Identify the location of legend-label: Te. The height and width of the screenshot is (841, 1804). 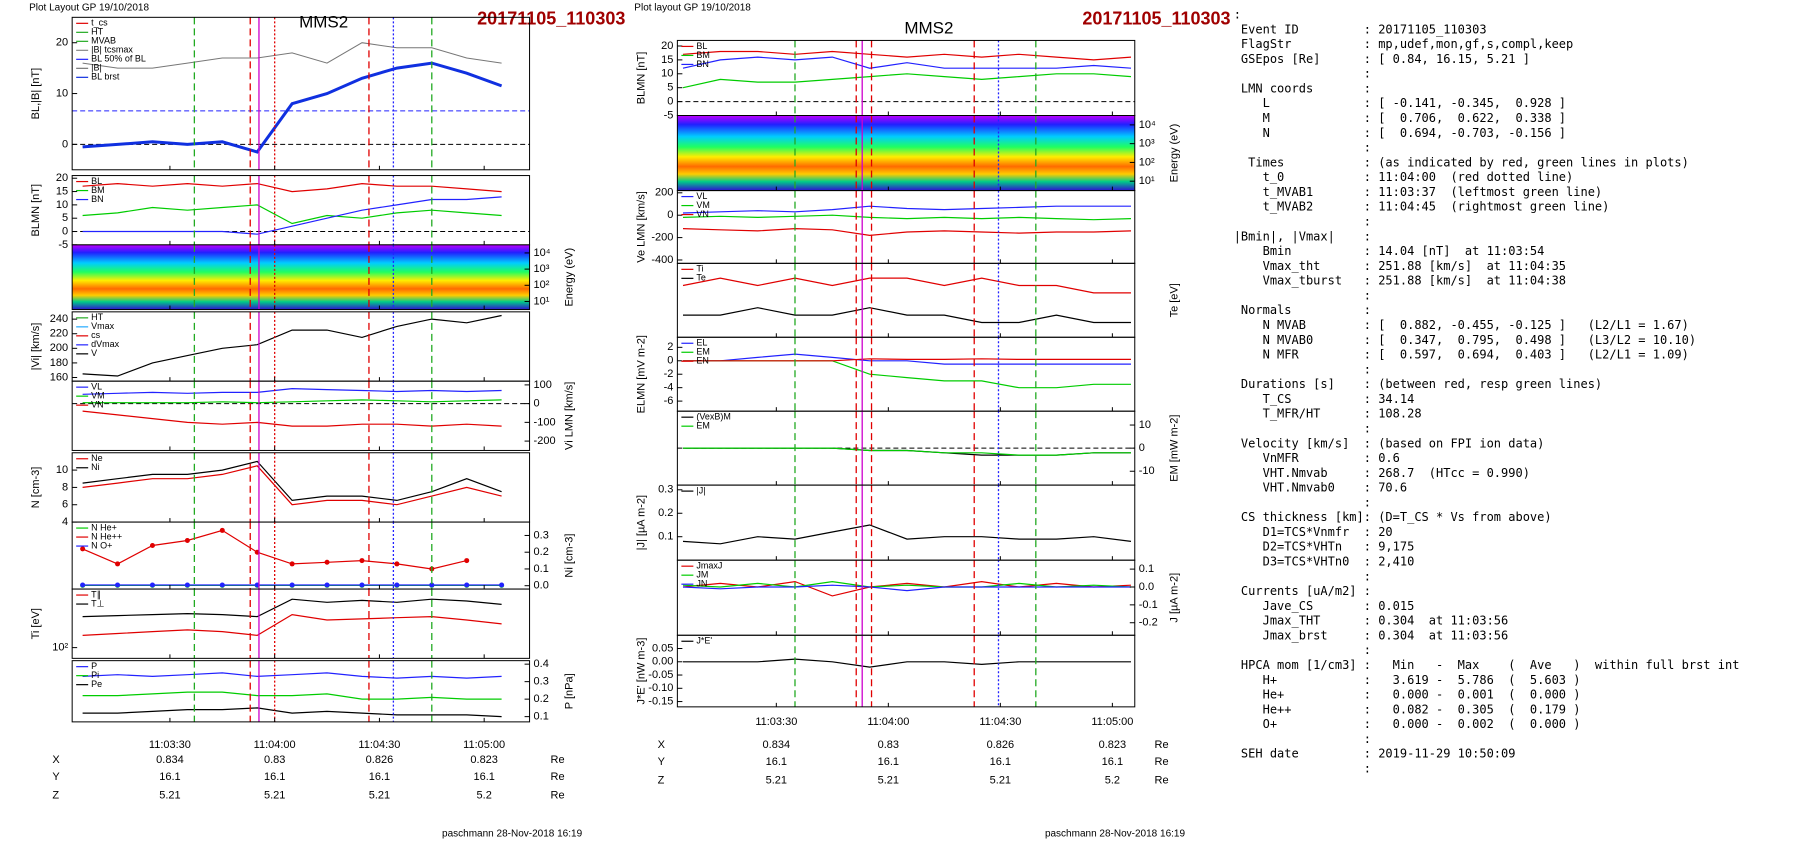
(701, 278).